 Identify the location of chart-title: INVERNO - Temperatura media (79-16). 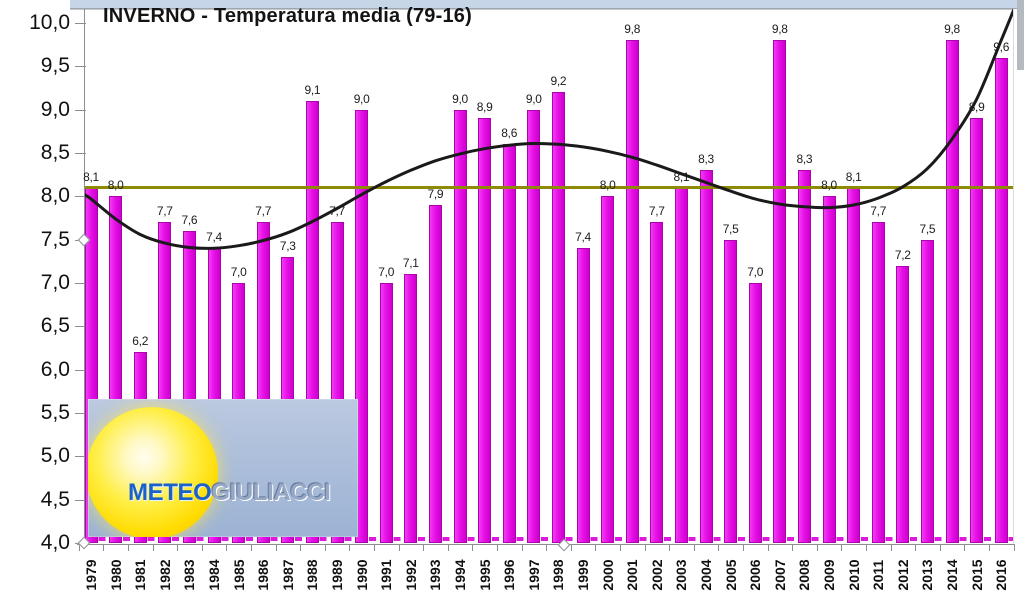
(287, 16).